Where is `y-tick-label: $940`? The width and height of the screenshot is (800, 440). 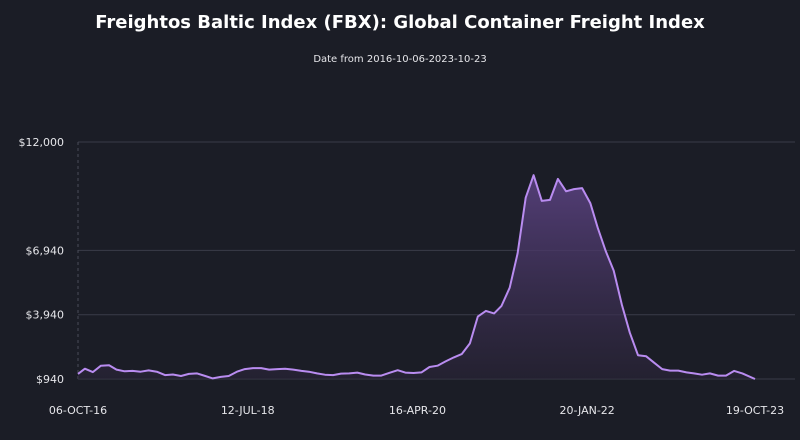
y-tick-label: $940 is located at coordinates (50, 379).